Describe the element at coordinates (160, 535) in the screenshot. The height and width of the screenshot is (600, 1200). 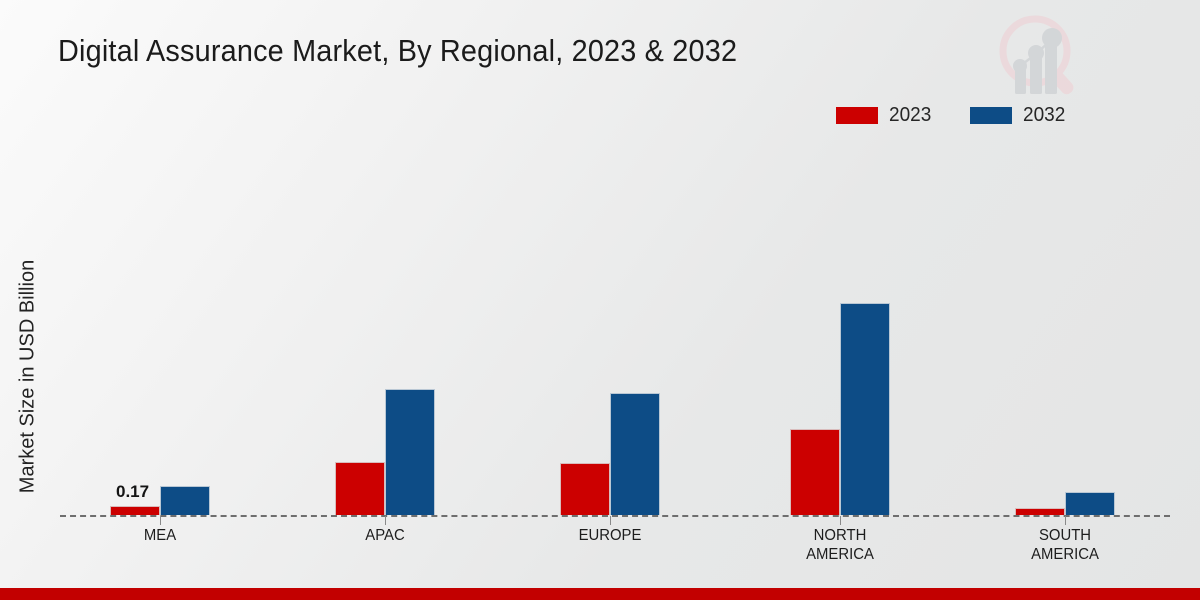
I see `x-axis-label-mea: MEA` at that location.